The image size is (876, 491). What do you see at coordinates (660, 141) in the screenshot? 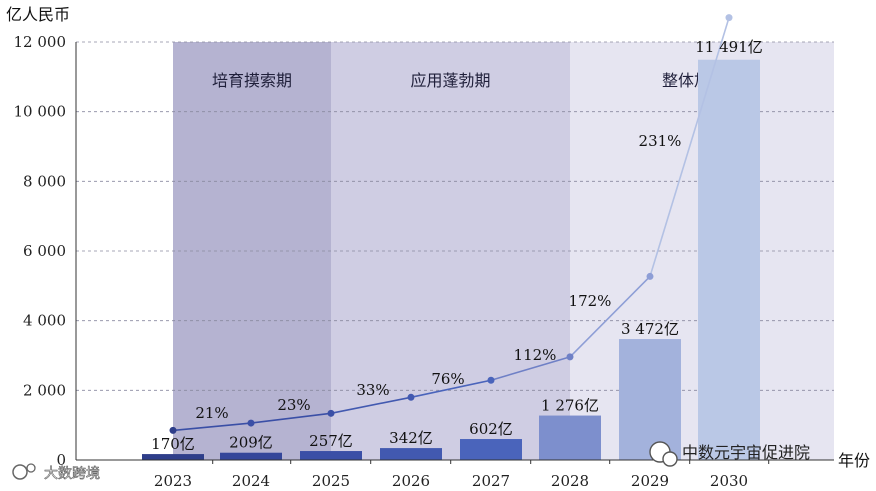
I see `growth-label-2030: 231%` at bounding box center [660, 141].